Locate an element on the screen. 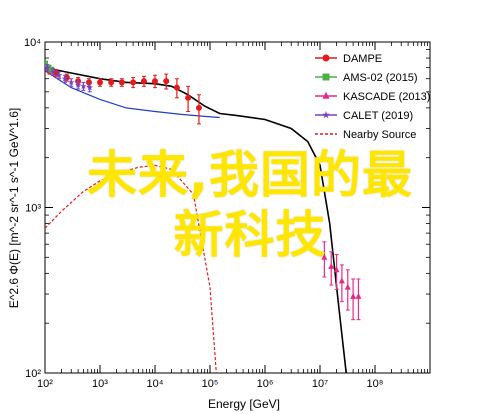  y-tick-label: 10³ is located at coordinates (33, 209).